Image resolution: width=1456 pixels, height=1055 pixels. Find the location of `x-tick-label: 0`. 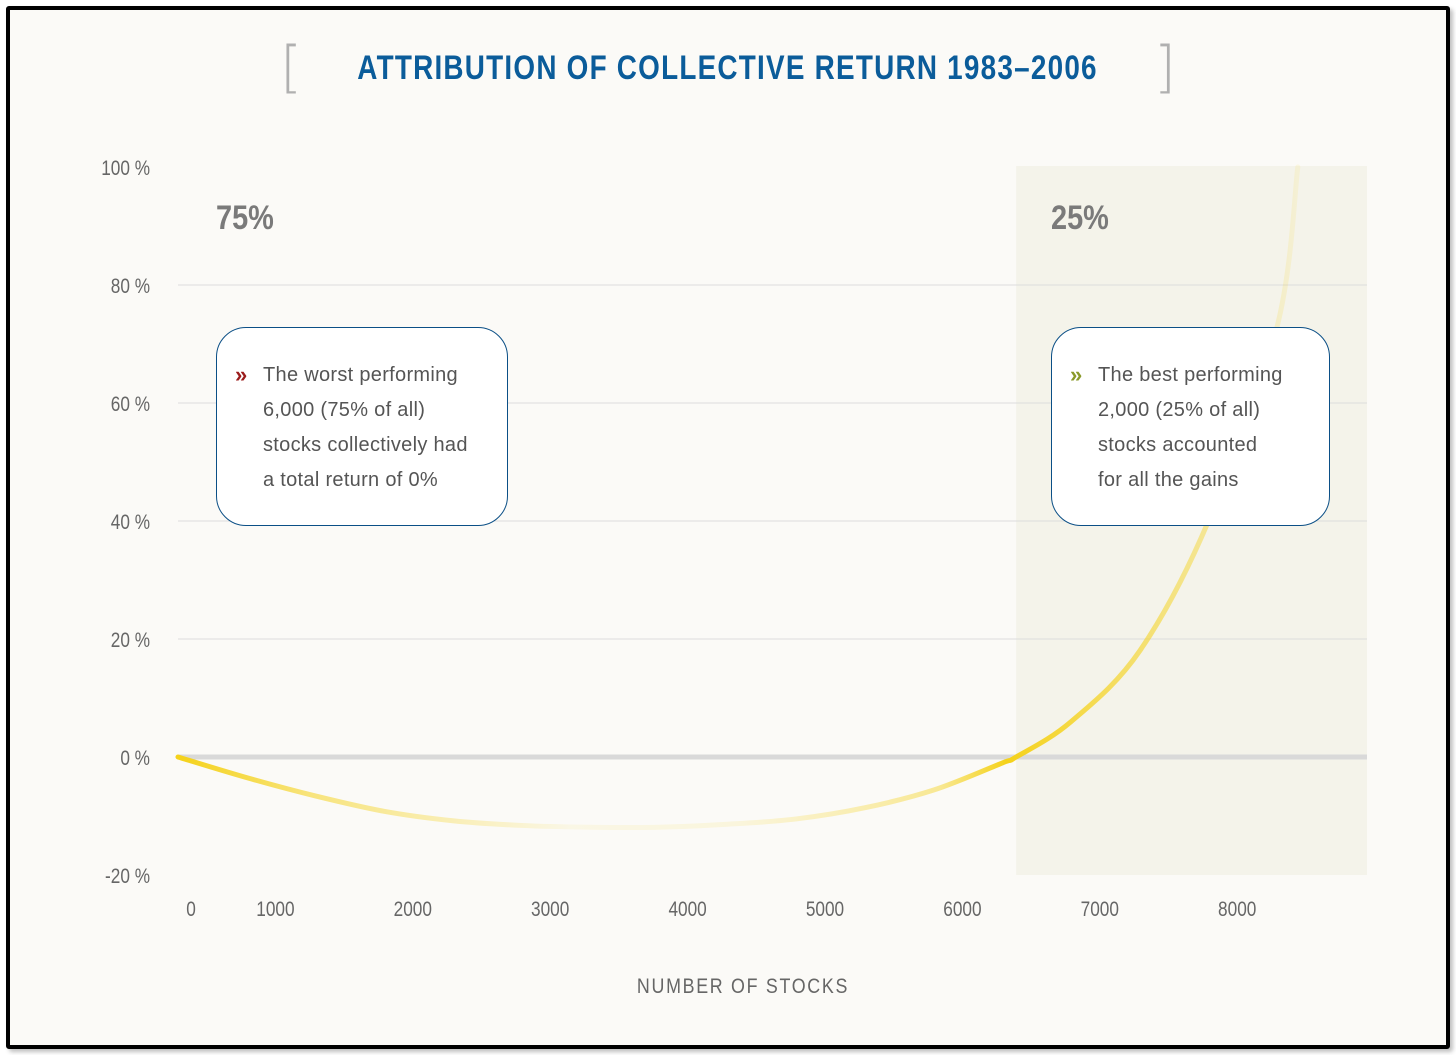

x-tick-label: 0 is located at coordinates (191, 910).